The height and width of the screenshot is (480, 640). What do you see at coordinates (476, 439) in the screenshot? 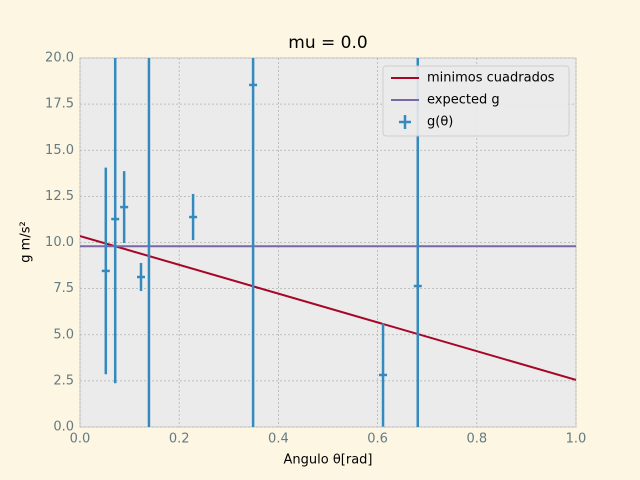
I see `x-tick-label: 0.8` at bounding box center [476, 439].